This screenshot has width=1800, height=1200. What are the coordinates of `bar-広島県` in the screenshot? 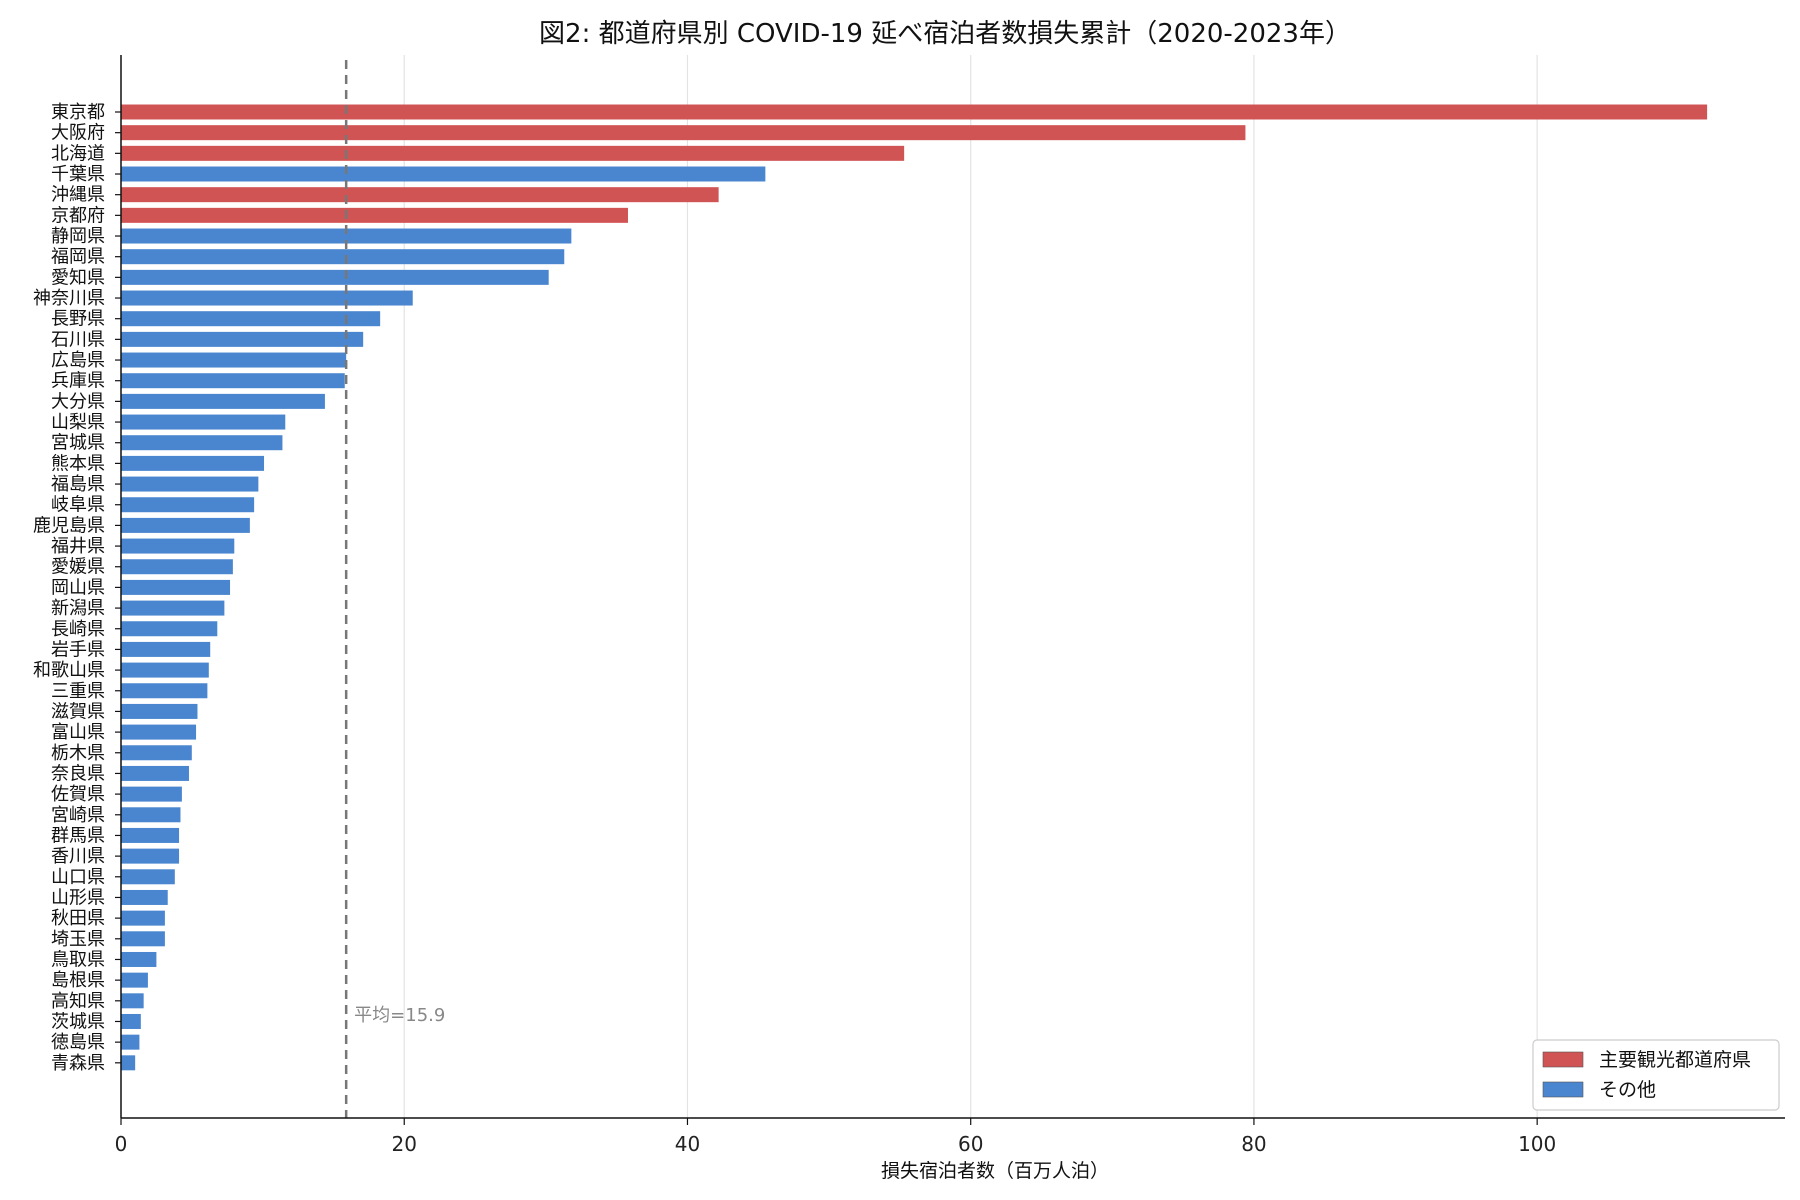 It's located at (234, 360).